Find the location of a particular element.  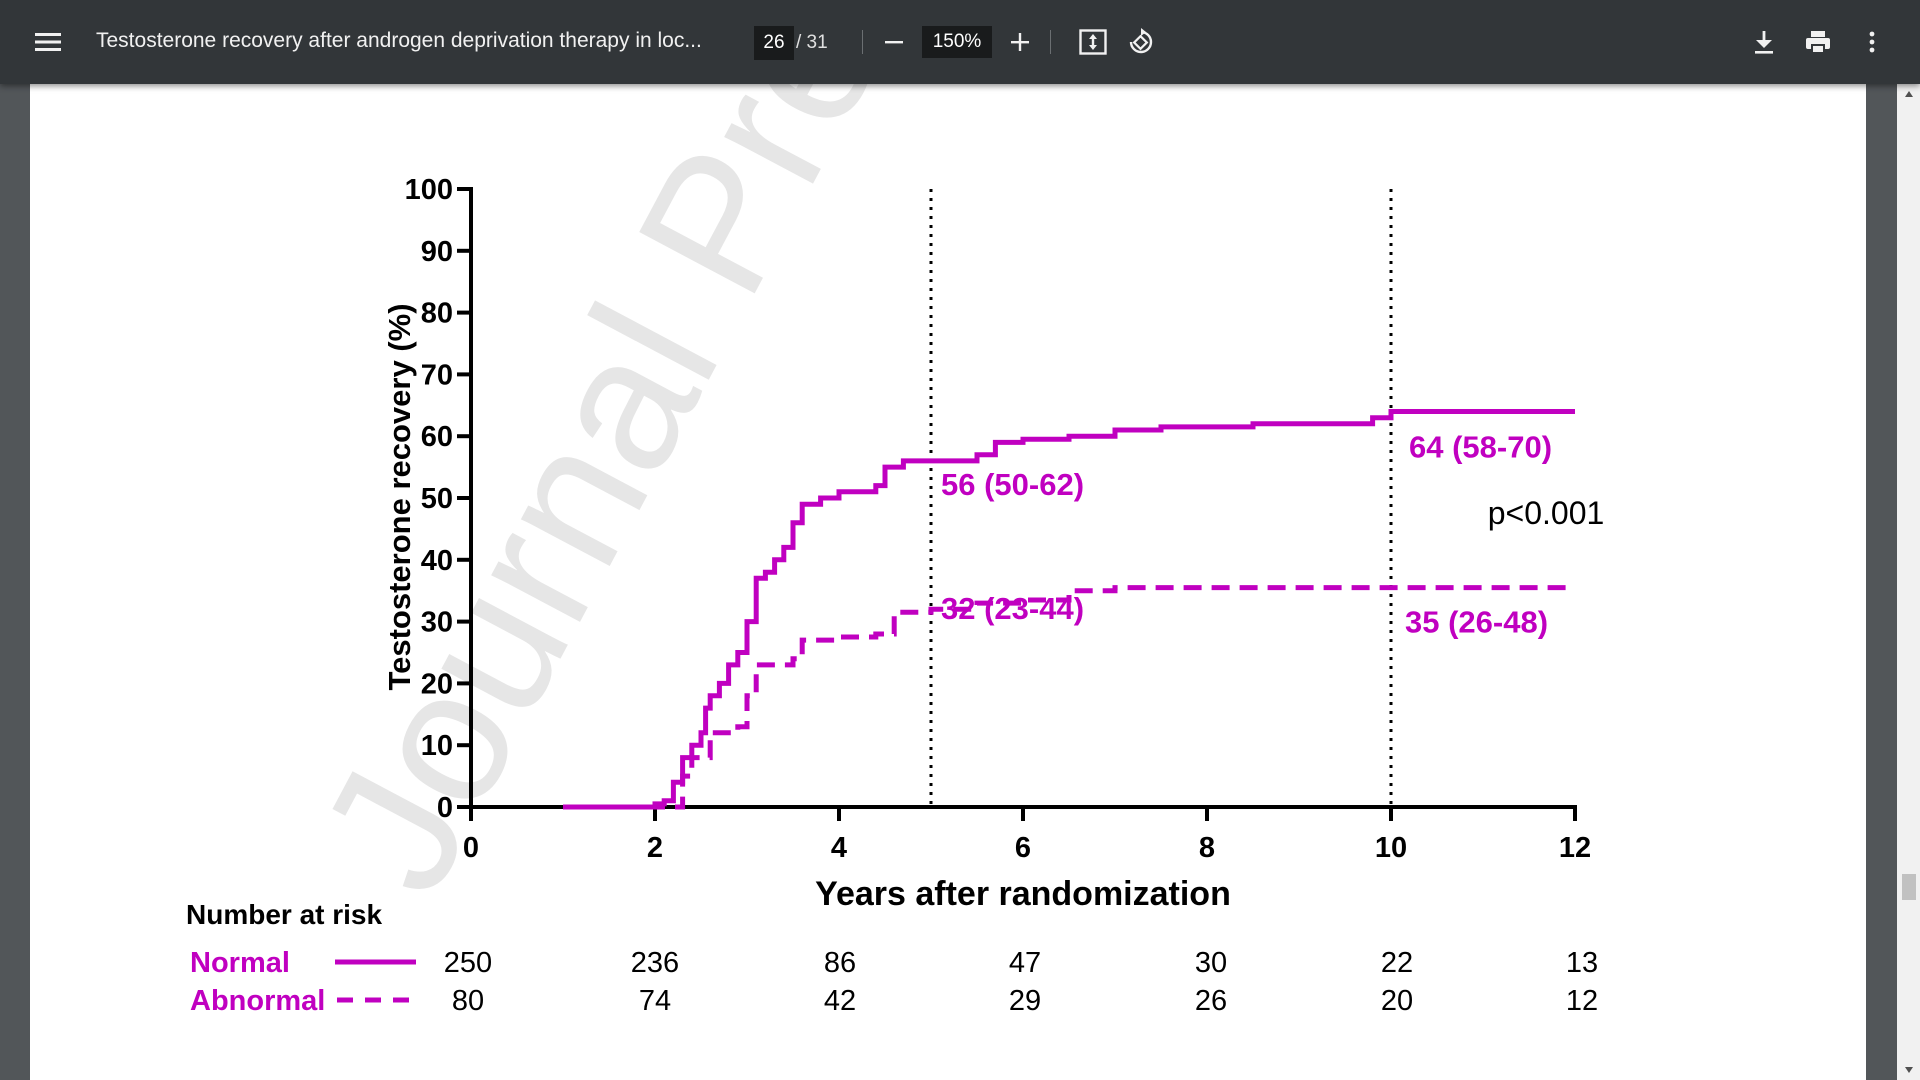

y-tick-label: 10 is located at coordinates (437, 746).